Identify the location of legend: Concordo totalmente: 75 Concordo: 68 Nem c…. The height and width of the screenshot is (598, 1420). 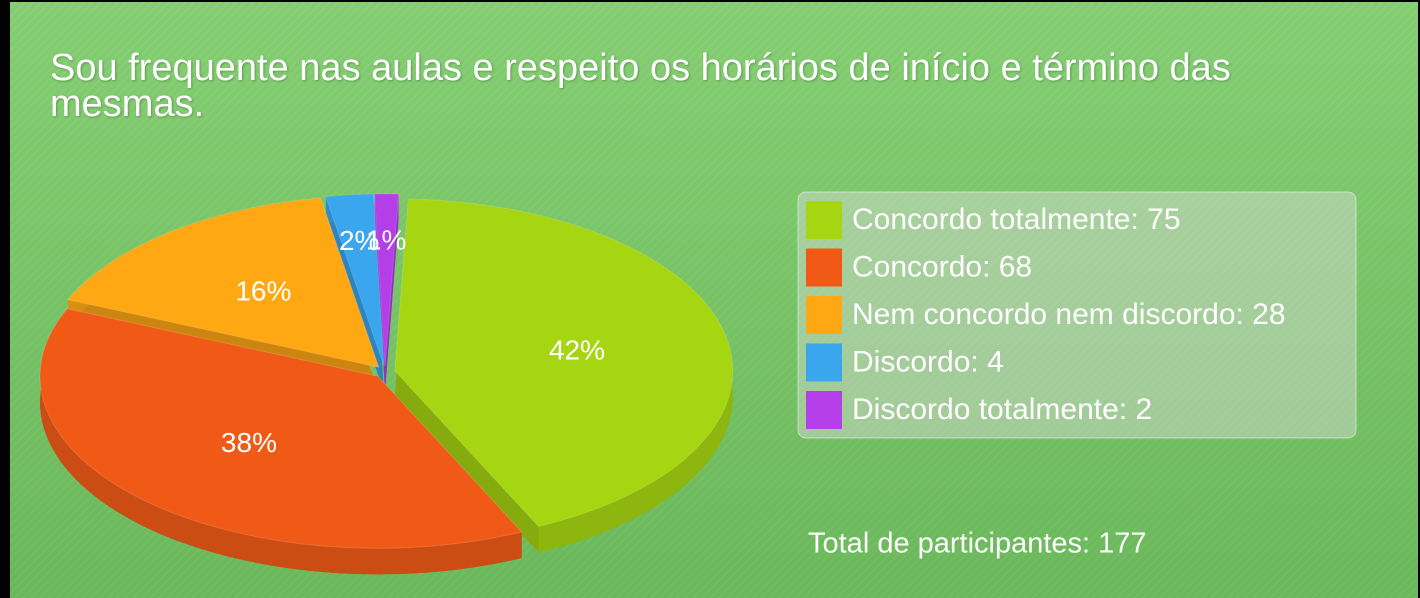
(1046, 315).